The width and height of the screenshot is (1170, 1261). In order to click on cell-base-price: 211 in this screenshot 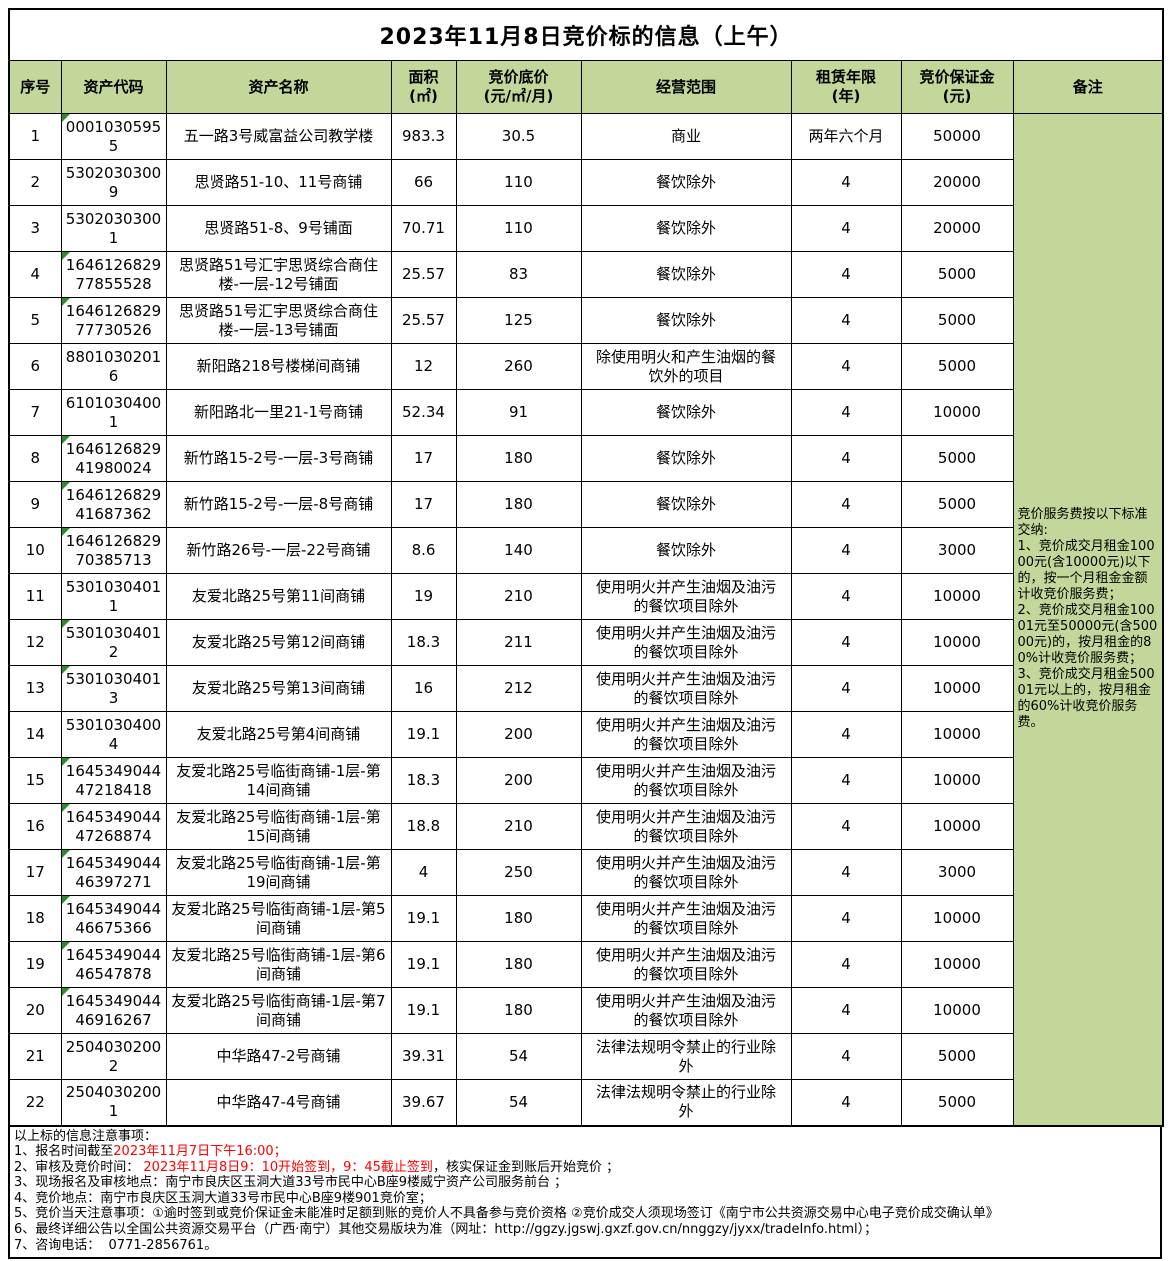, I will do `click(518, 642)`.